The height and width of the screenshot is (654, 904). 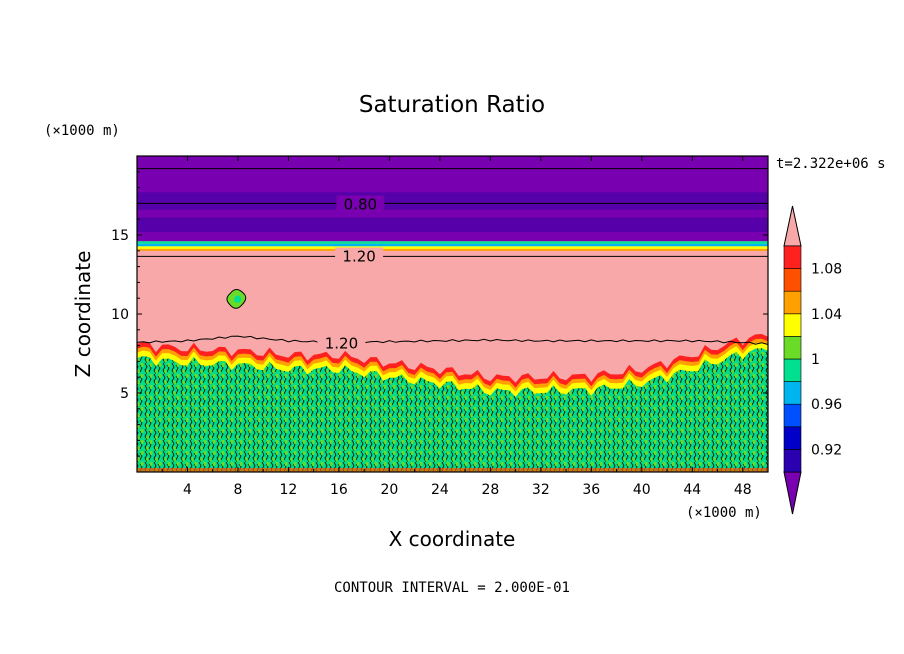 What do you see at coordinates (826, 270) in the screenshot?
I see `colorbar-label: 1.08` at bounding box center [826, 270].